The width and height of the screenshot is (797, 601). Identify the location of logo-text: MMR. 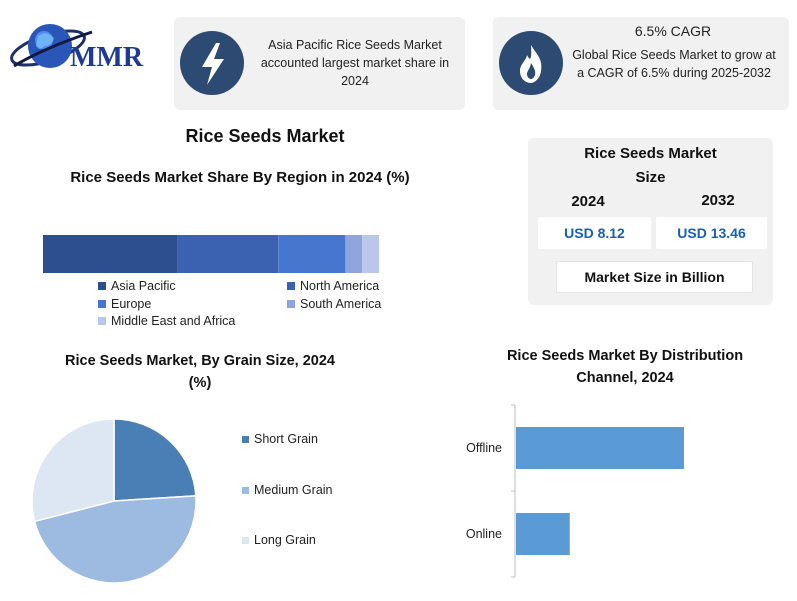
(107, 57).